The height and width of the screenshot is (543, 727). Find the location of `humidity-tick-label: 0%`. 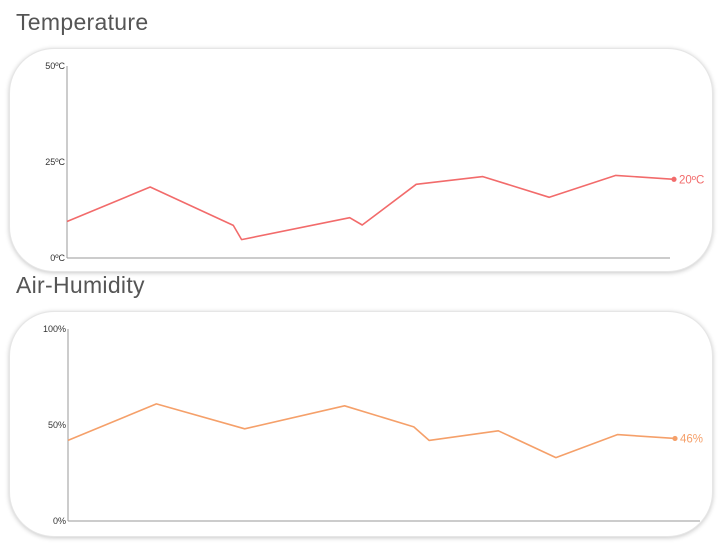

humidity-tick-label: 0% is located at coordinates (59, 521).